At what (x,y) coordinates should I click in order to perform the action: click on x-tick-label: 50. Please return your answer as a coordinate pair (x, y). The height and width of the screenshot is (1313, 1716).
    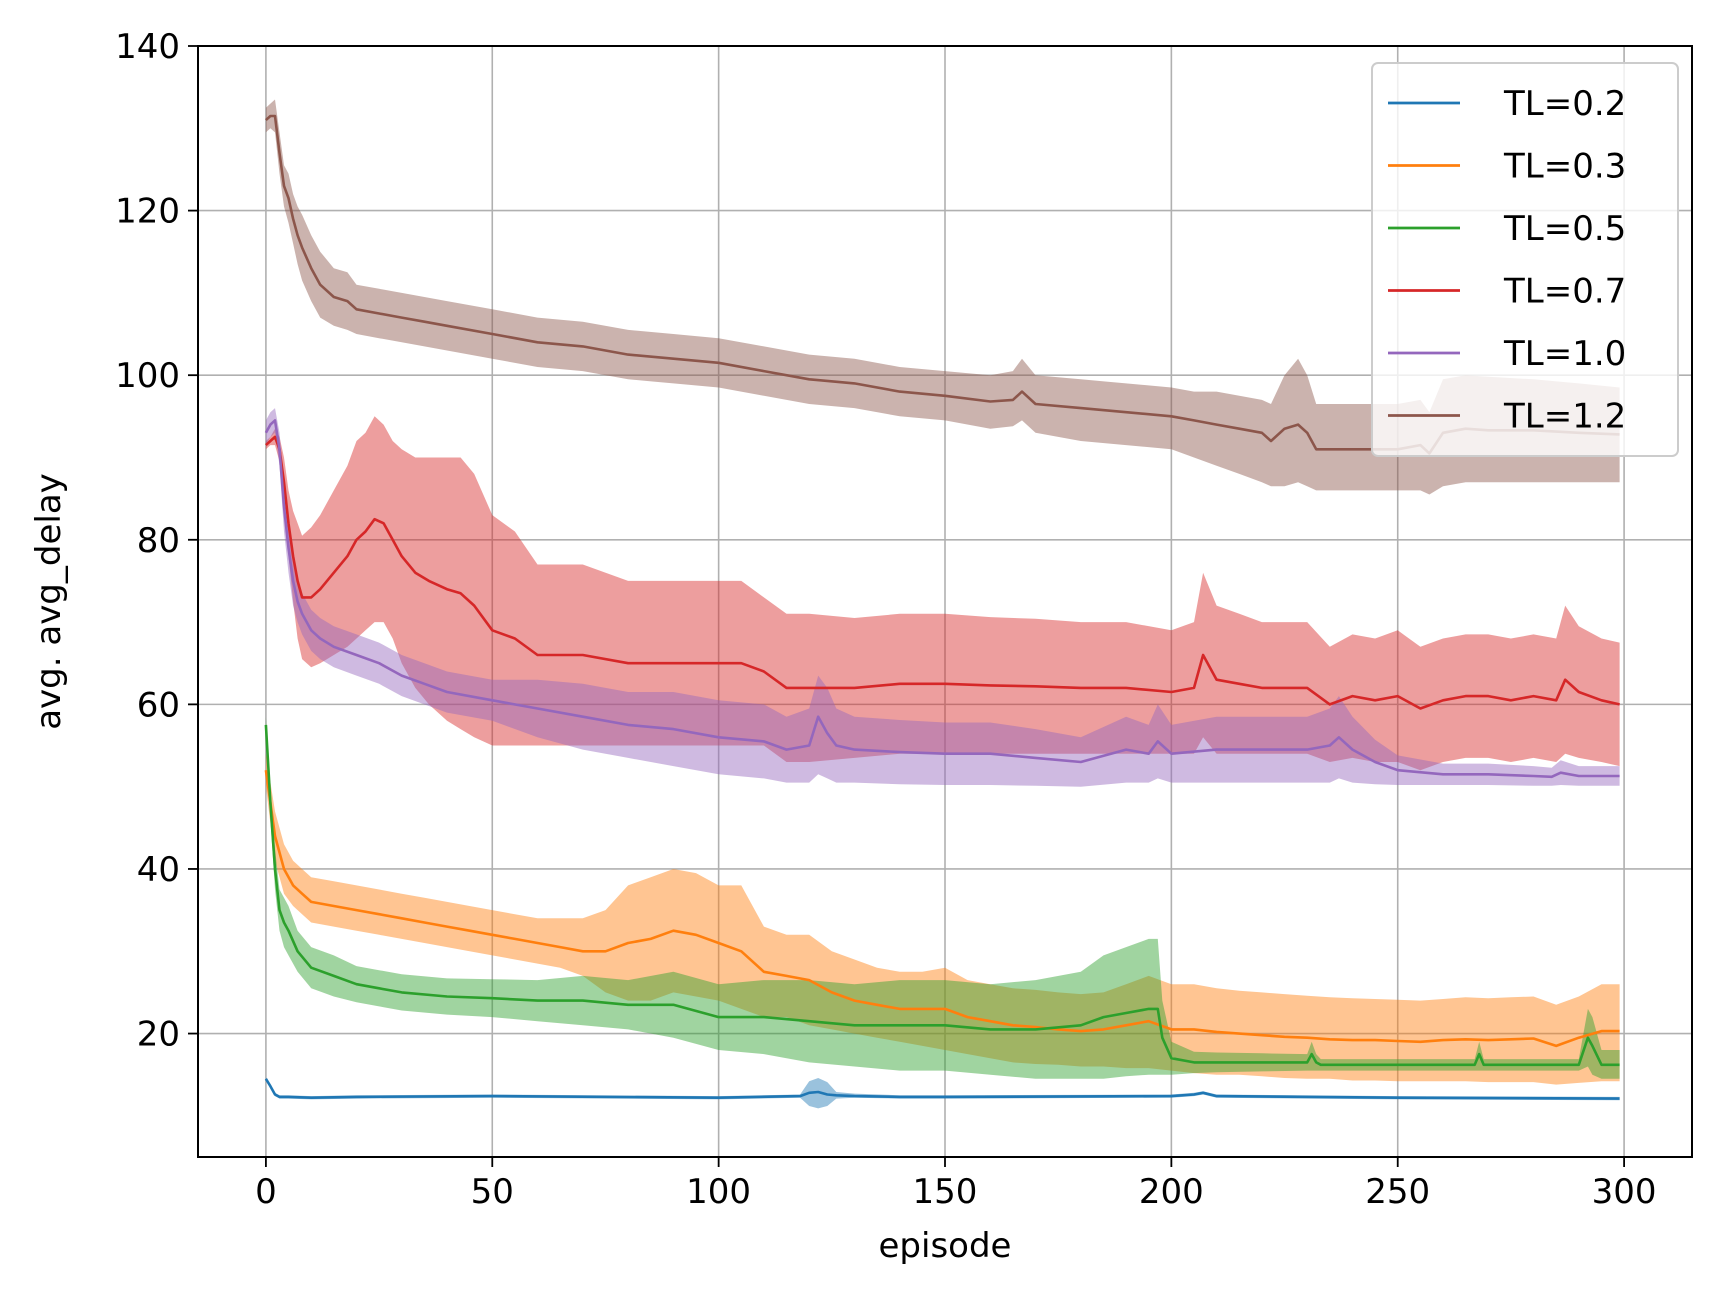
    Looking at the image, I should click on (492, 1192).